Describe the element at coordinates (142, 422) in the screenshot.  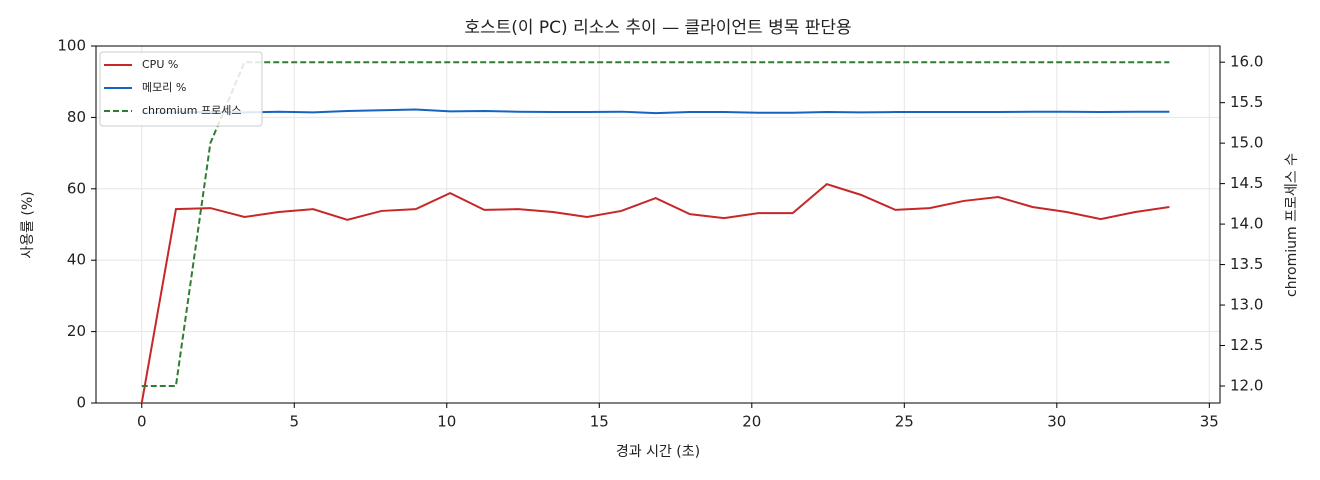
I see `x-tick-label: 0` at that location.